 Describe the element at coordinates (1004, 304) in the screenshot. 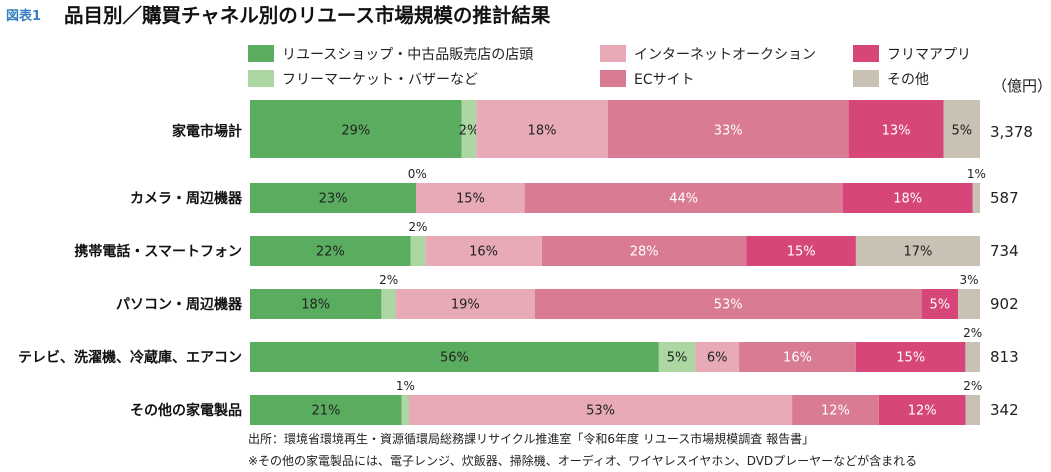

I see `total-value: 902` at that location.